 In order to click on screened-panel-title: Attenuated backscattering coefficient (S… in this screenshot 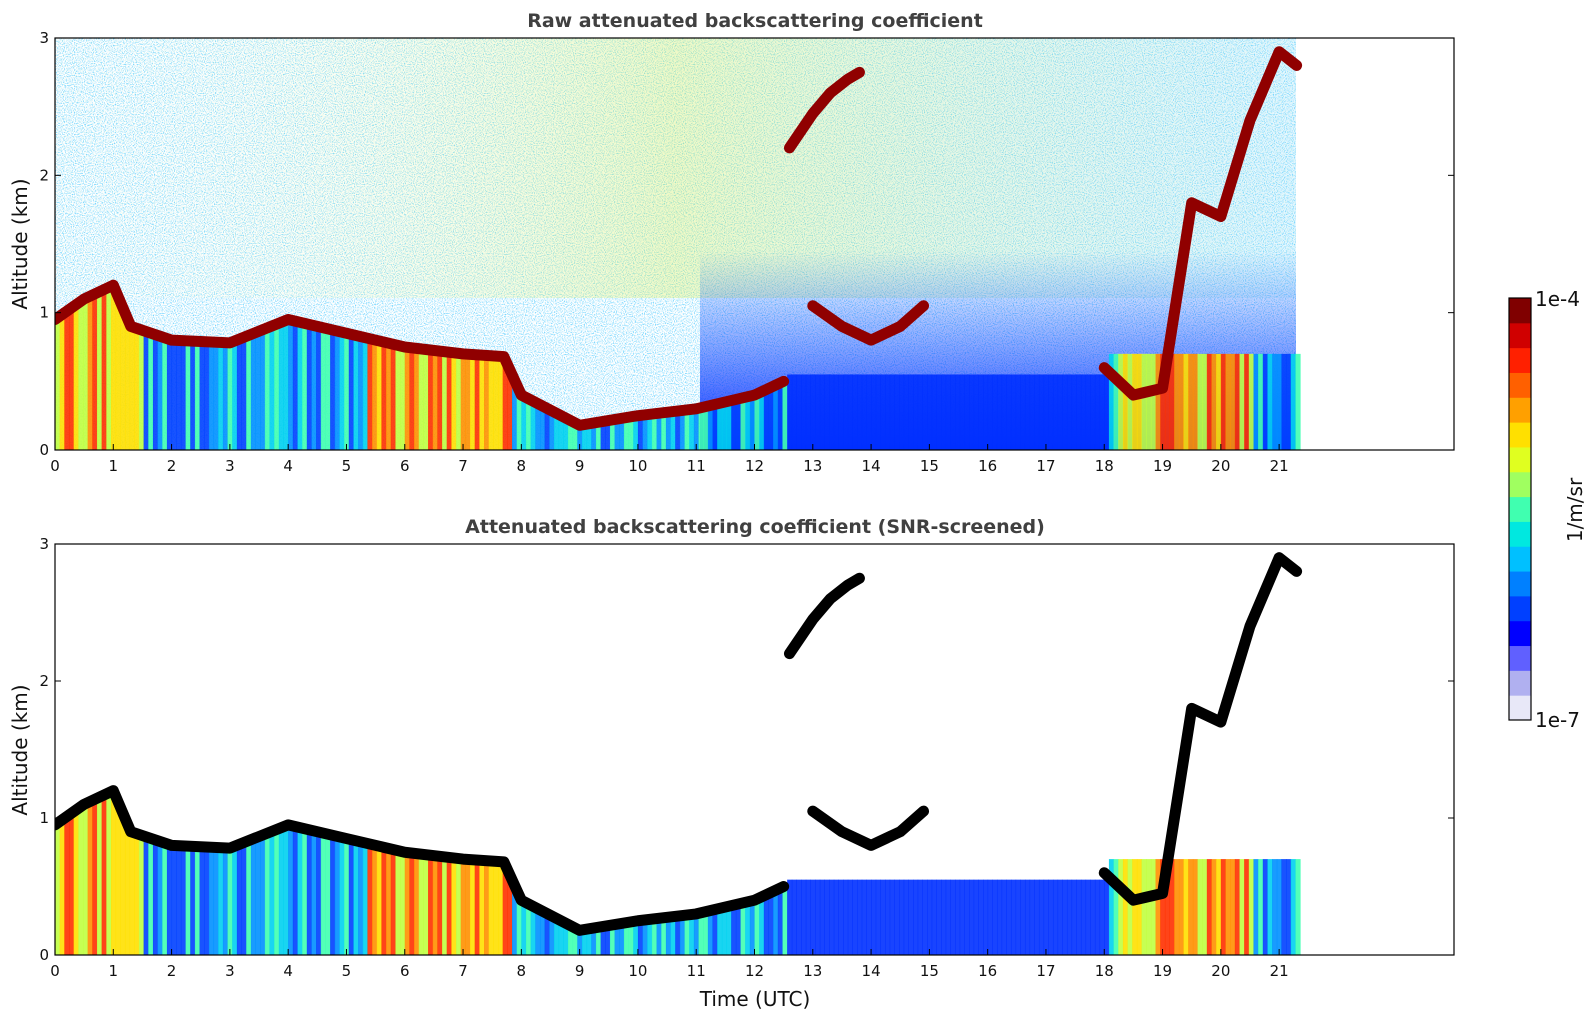, I will do `click(755, 527)`.